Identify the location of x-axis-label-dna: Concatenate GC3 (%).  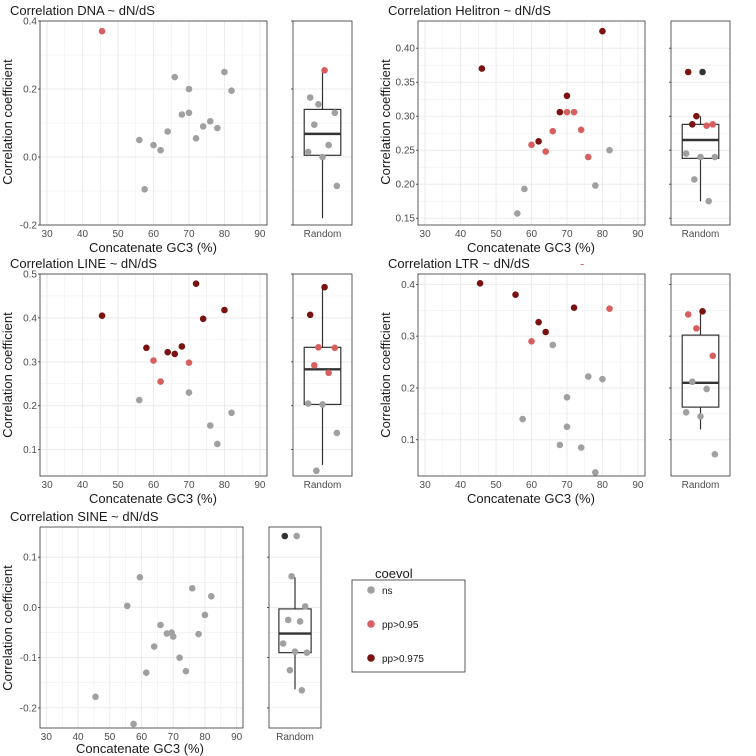
(153, 247).